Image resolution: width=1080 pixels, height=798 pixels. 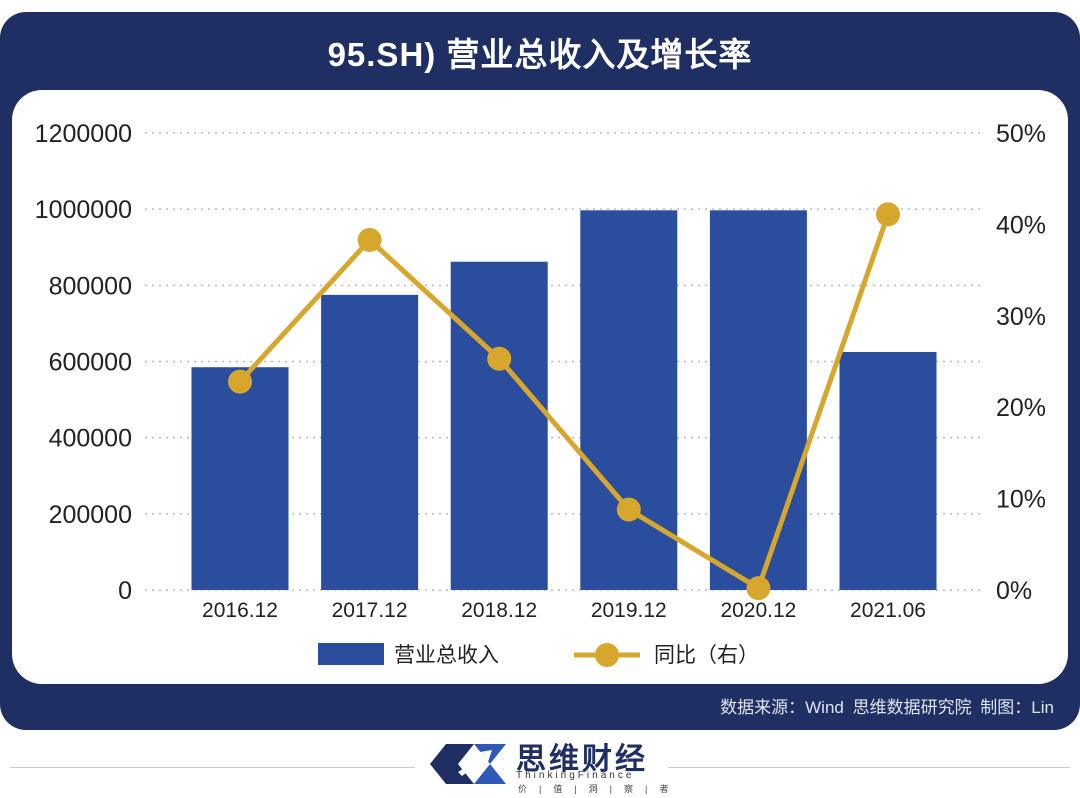 What do you see at coordinates (90, 286) in the screenshot?
I see `y-left-tick-label: 800000` at bounding box center [90, 286].